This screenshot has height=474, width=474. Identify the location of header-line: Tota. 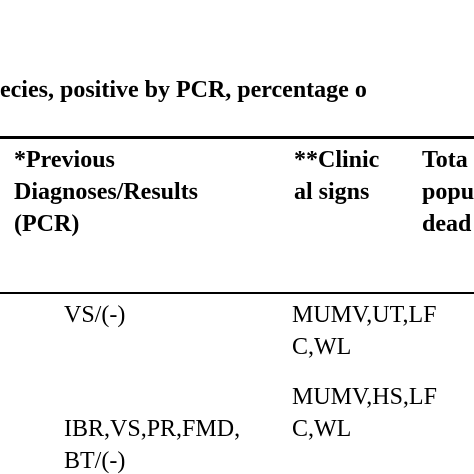
(445, 160).